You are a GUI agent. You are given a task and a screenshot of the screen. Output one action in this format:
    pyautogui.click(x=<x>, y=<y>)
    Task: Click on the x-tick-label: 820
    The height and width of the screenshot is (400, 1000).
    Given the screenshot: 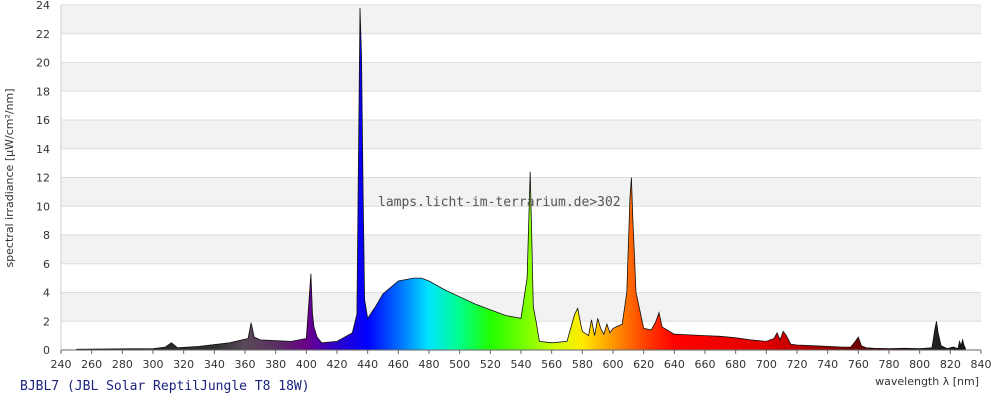 What is the action you would take?
    pyautogui.click(x=950, y=364)
    